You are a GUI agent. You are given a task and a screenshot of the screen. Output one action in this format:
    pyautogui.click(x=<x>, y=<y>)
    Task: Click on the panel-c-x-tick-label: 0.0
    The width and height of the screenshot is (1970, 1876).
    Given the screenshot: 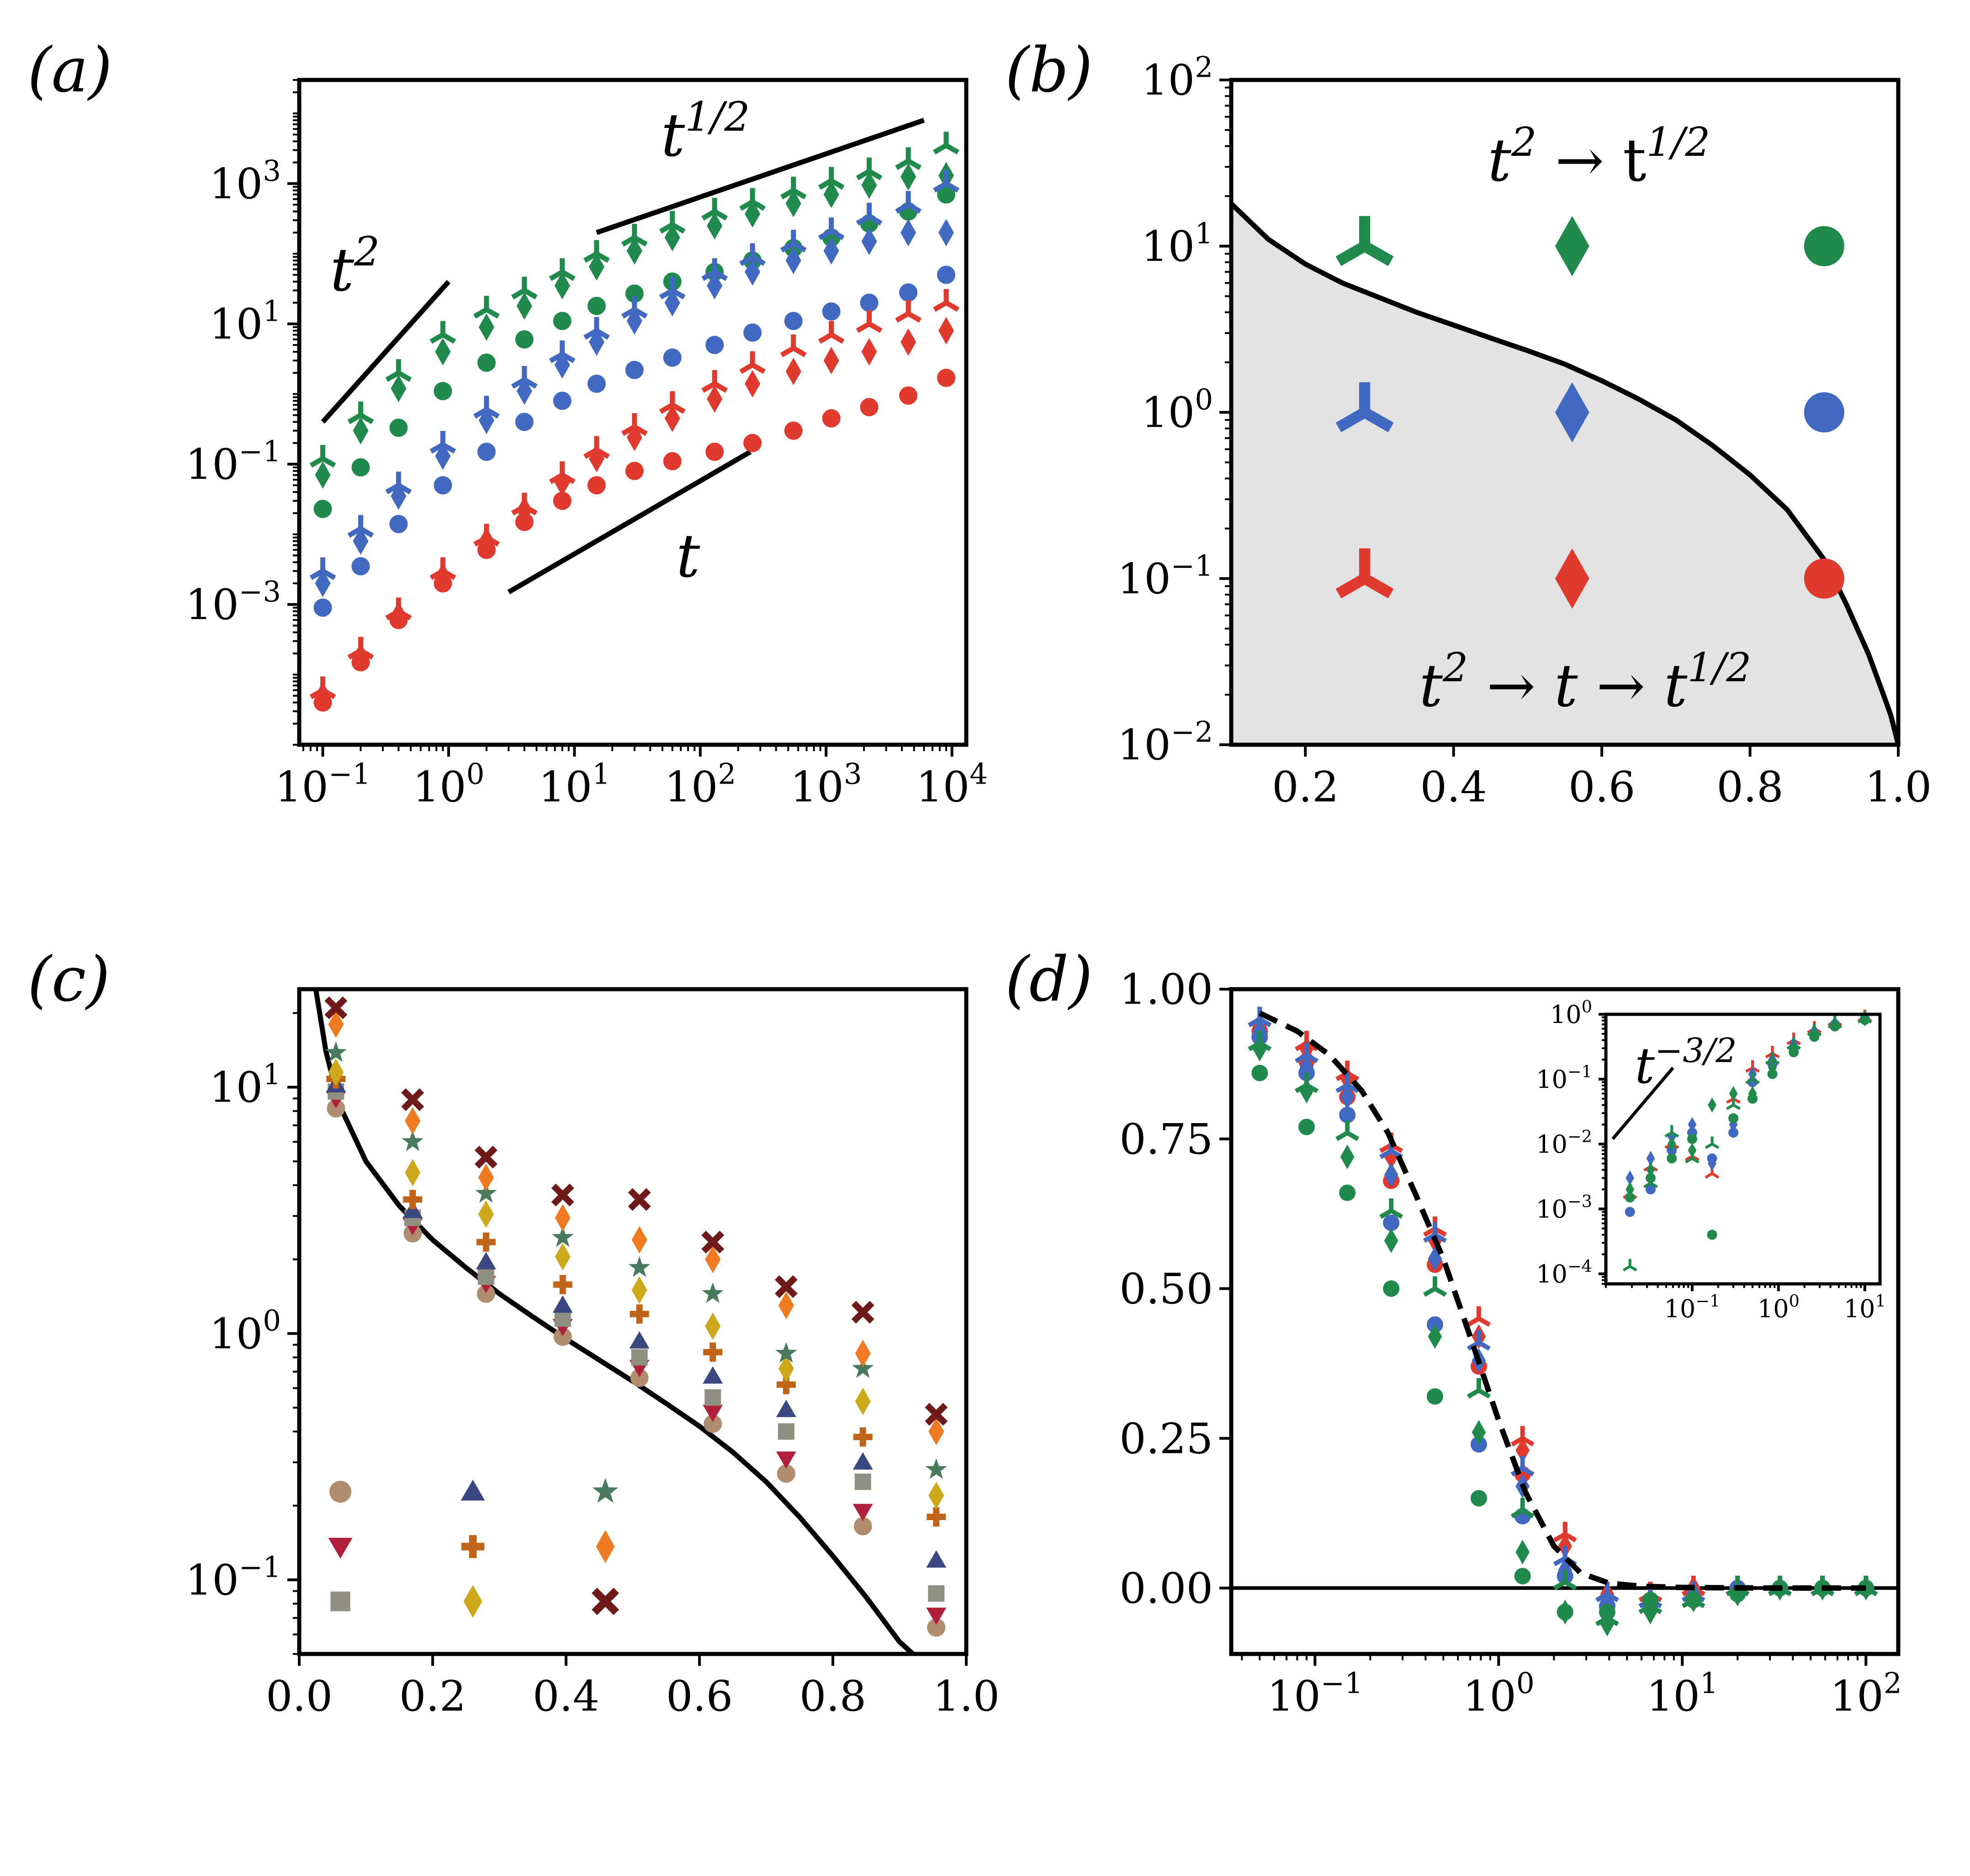 What is the action you would take?
    pyautogui.click(x=299, y=1696)
    